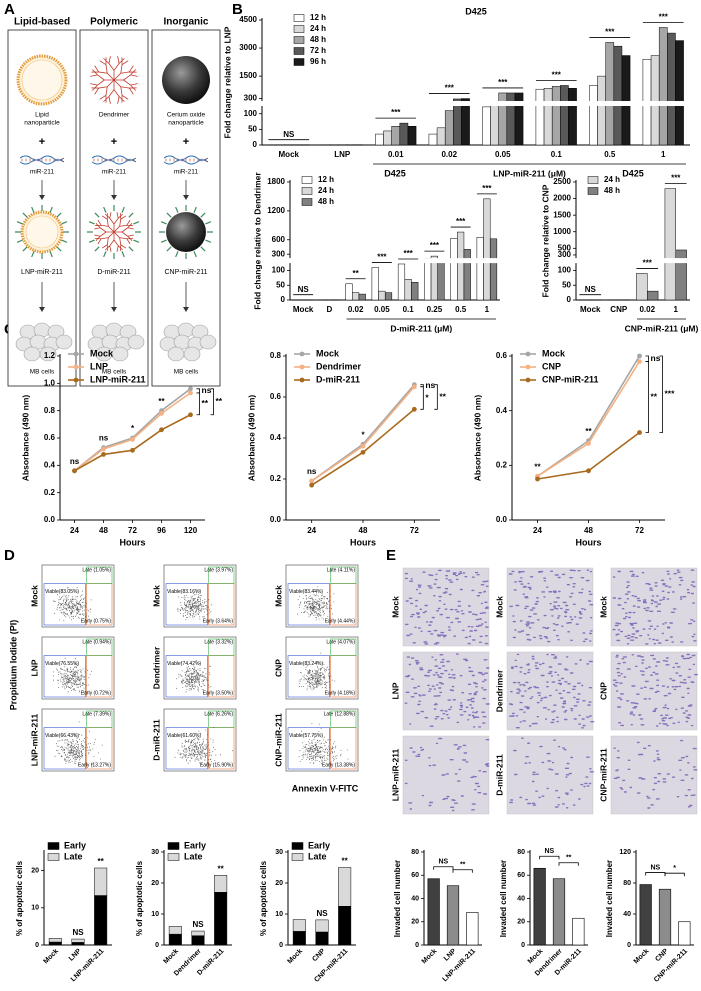  What do you see at coordinates (421, 328) in the screenshot?
I see `x-group-label: D-miR-211 (μM)` at bounding box center [421, 328].